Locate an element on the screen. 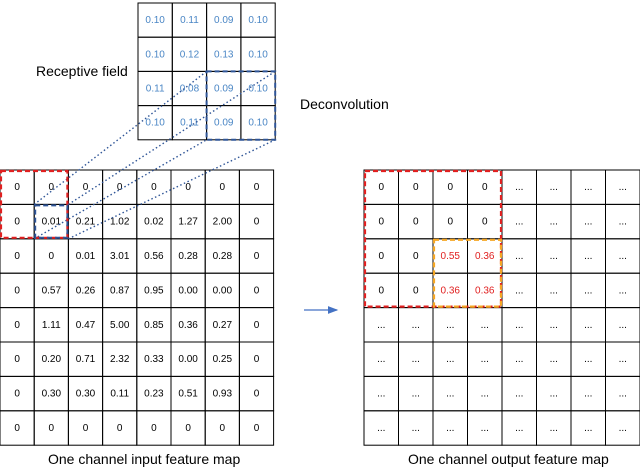  receptive-field-label: Receptive field is located at coordinates (82, 71).